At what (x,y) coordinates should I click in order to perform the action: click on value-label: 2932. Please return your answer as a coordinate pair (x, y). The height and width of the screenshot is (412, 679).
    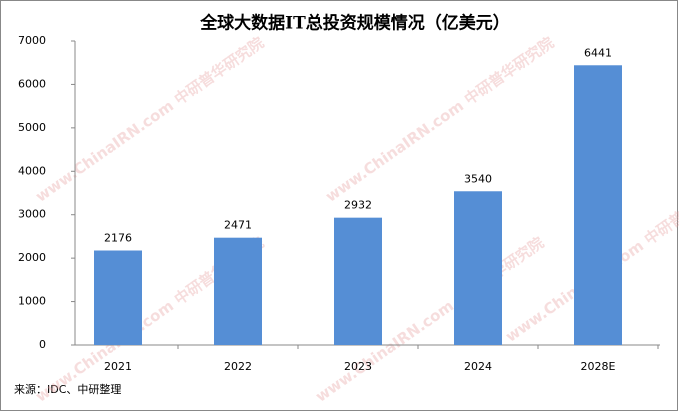
    Looking at the image, I should click on (358, 205).